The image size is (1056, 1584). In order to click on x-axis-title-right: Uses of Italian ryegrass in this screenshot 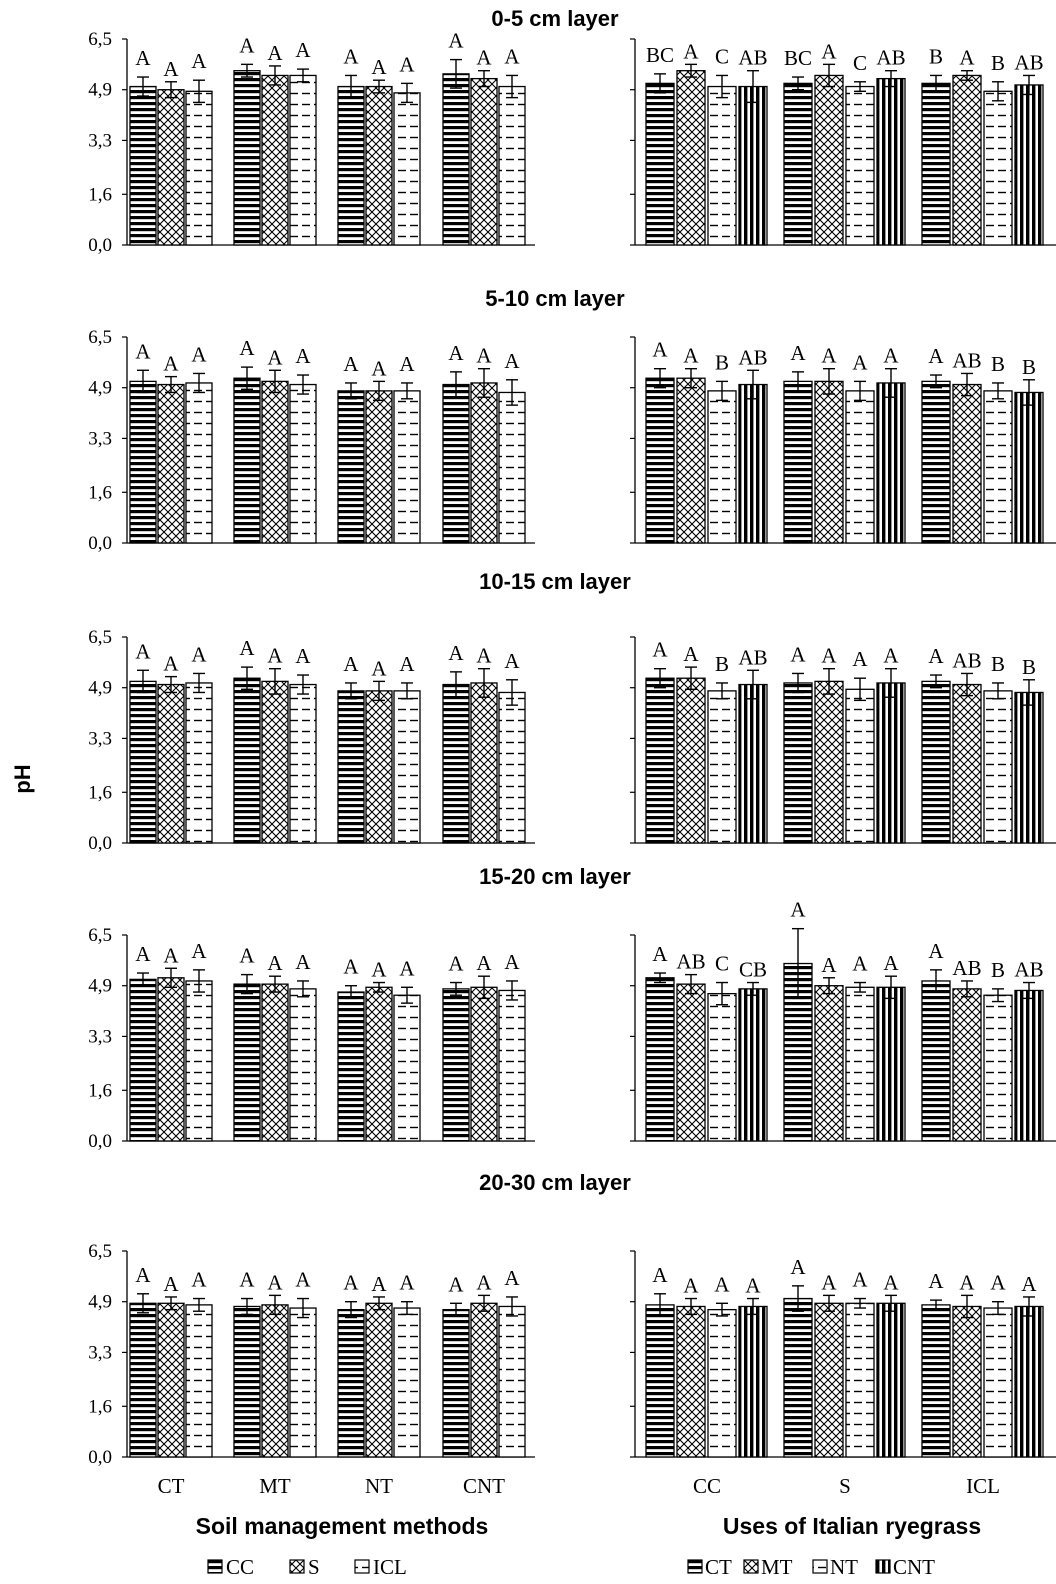, I will do `click(852, 1526)`.